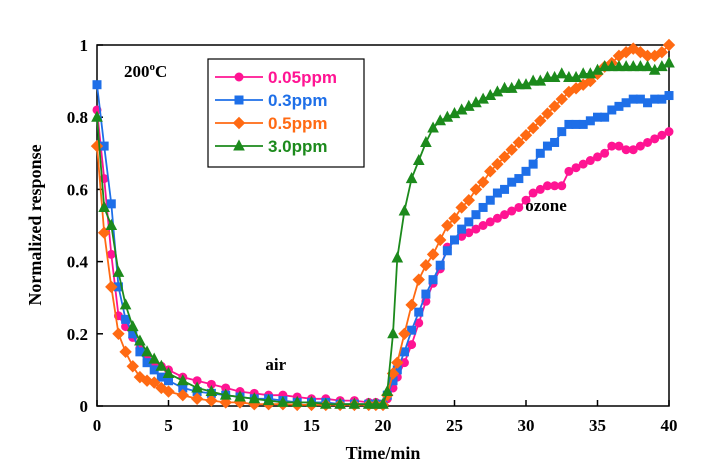 The image size is (707, 468). Describe the element at coordinates (77, 117) in the screenshot. I see `y-tick-label: 0.8` at that location.